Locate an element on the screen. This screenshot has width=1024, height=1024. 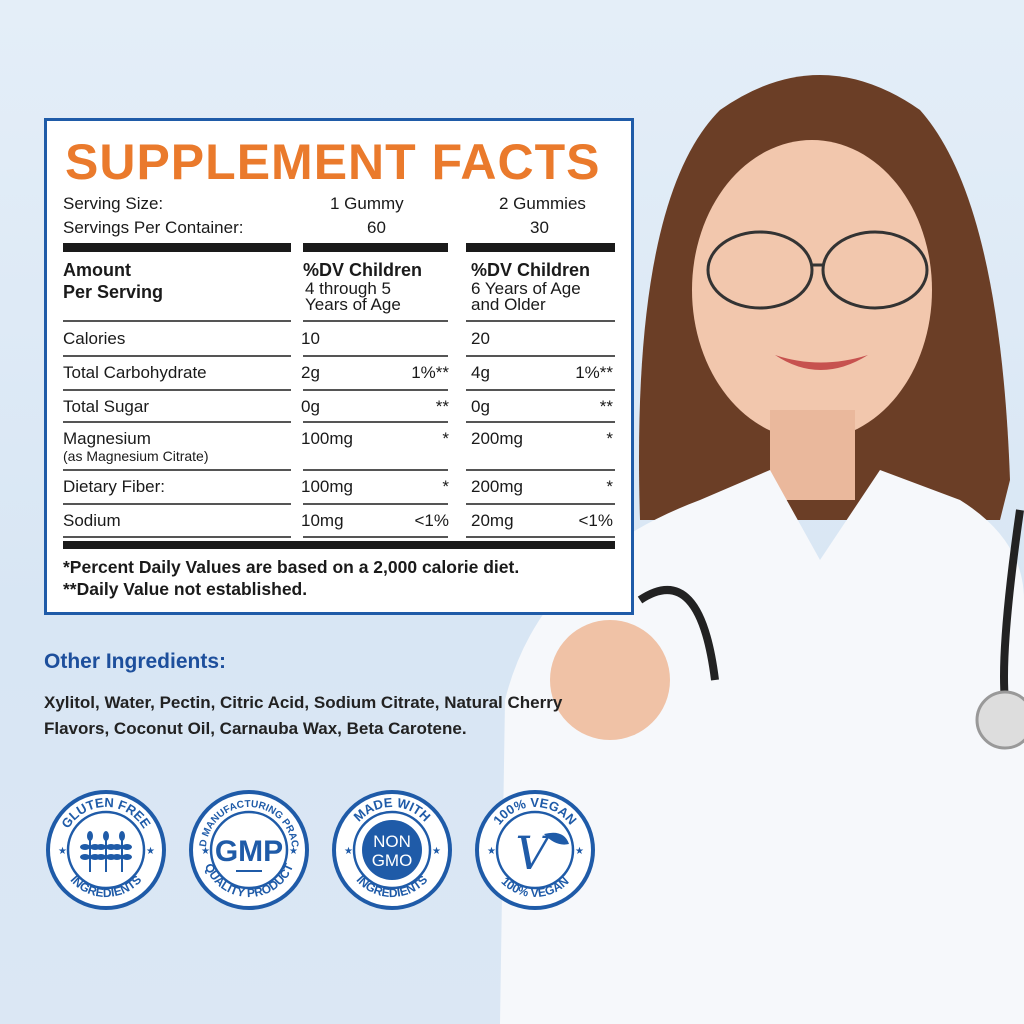
amount-header-1: Amount is located at coordinates (97, 270).